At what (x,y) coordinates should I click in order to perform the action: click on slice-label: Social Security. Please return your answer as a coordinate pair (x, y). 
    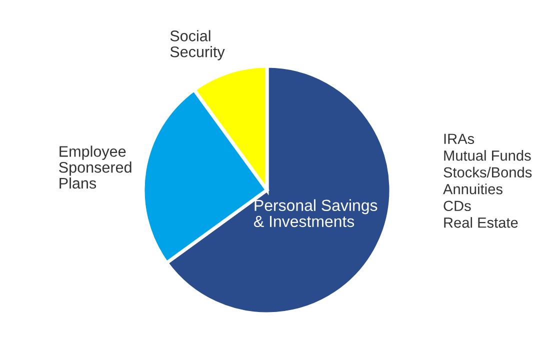
    Looking at the image, I should click on (197, 45).